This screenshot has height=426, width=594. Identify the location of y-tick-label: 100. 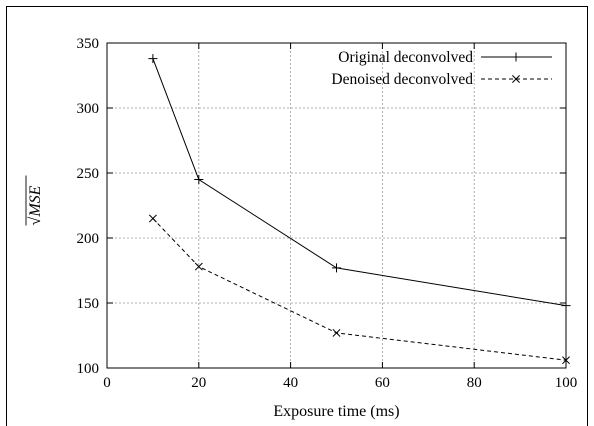
(88, 369).